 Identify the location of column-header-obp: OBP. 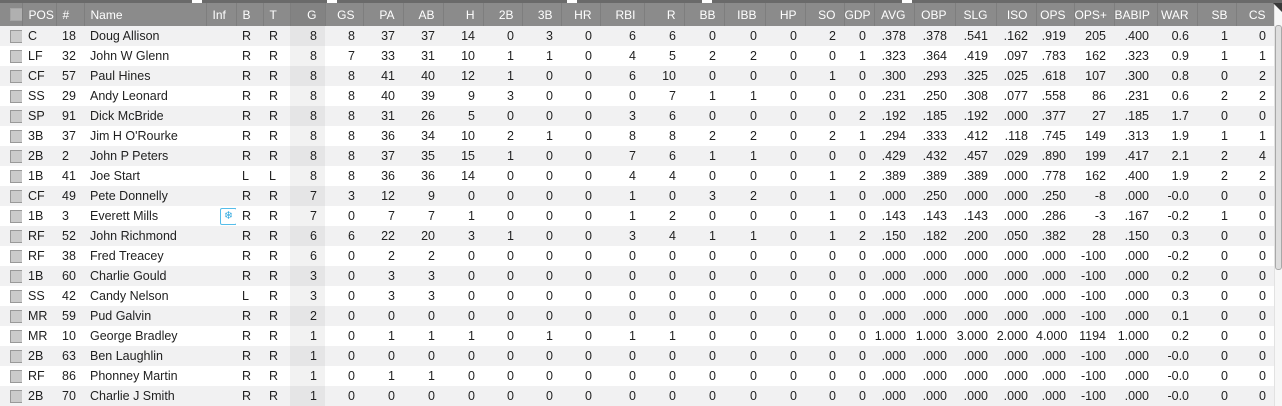
(935, 14).